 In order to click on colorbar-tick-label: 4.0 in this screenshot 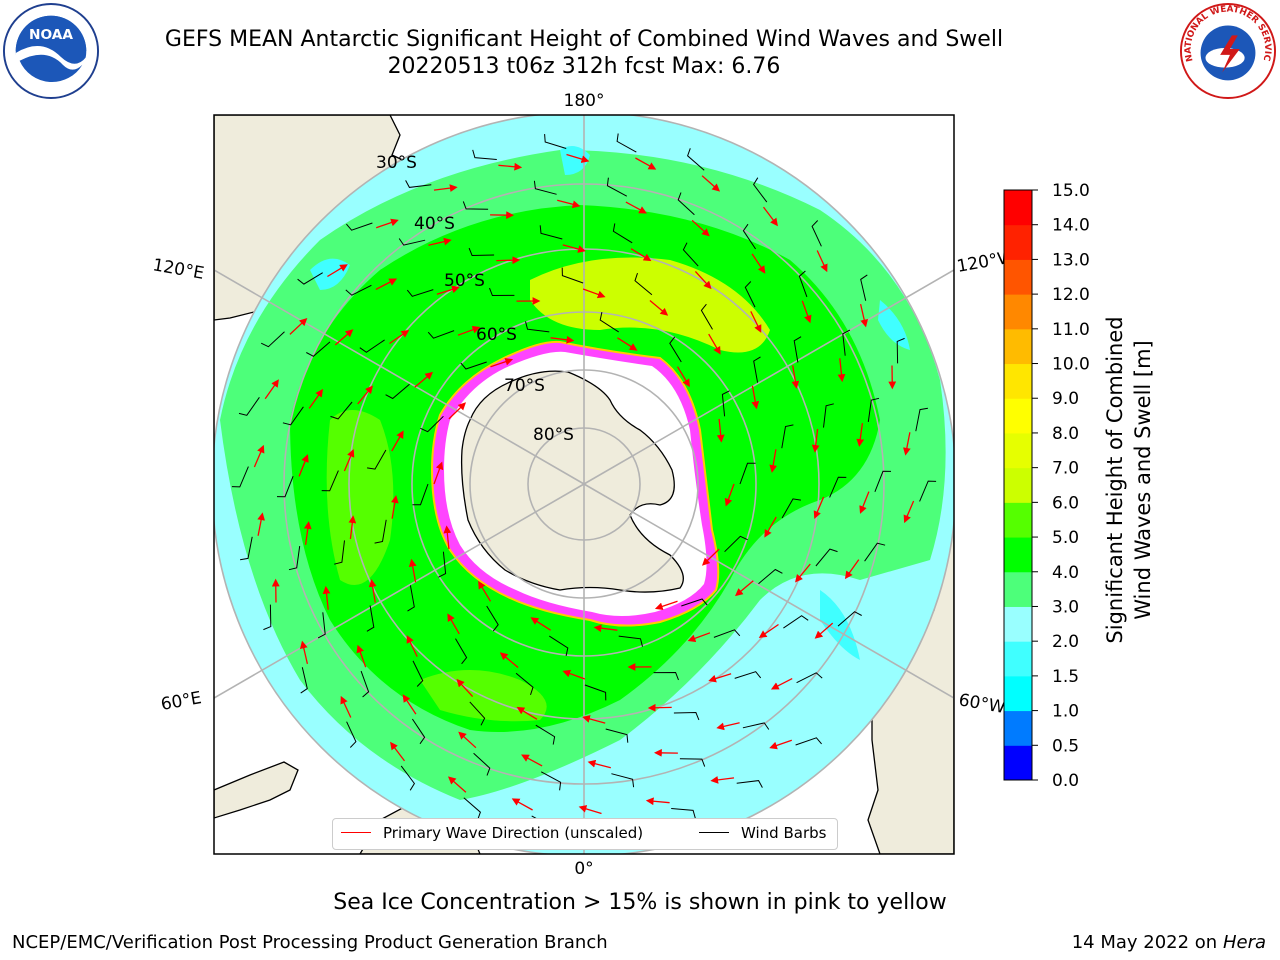, I will do `click(1065, 573)`.